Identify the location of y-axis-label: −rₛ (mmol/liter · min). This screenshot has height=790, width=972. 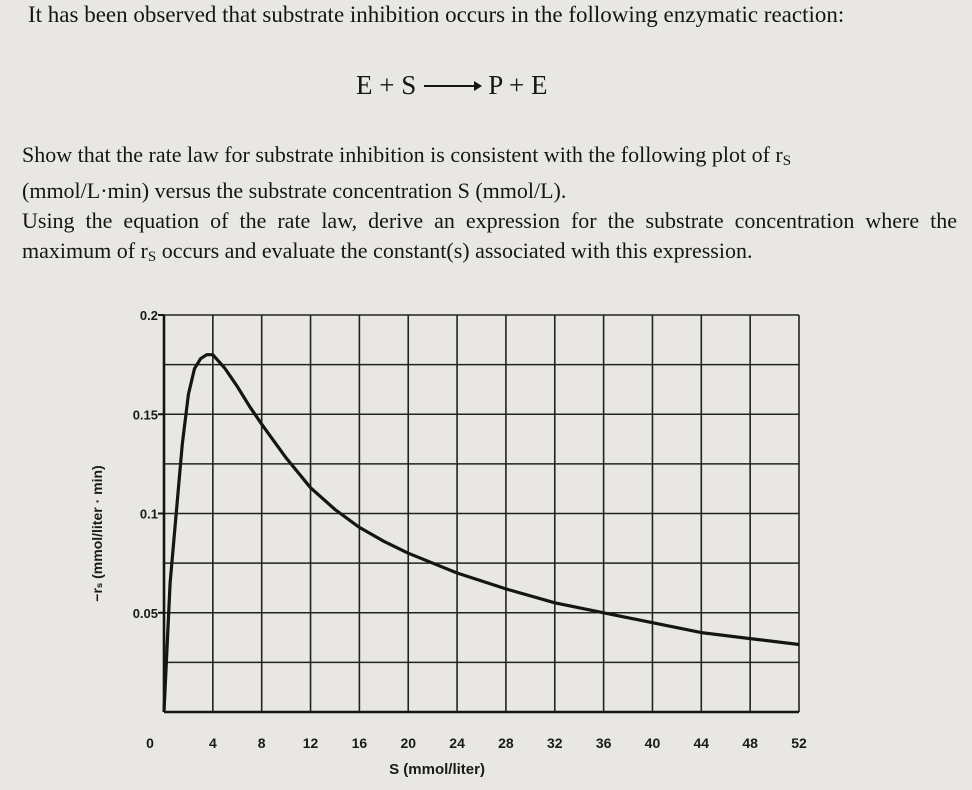
(97, 533).